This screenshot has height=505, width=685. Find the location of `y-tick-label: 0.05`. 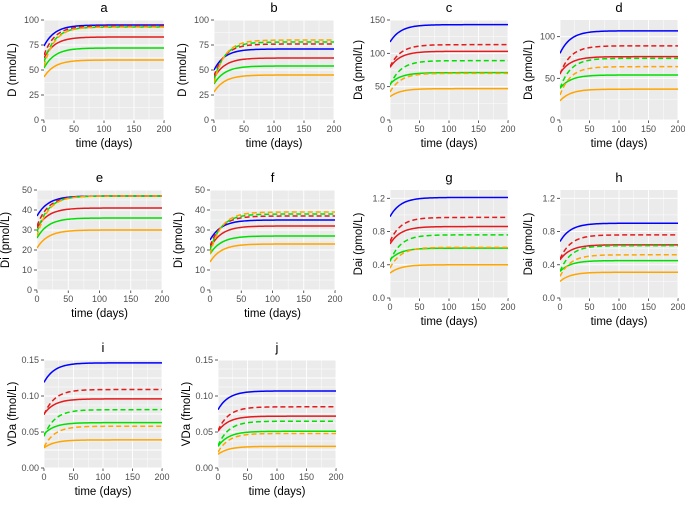

y-tick-label: 0.05 is located at coordinates (204, 432).